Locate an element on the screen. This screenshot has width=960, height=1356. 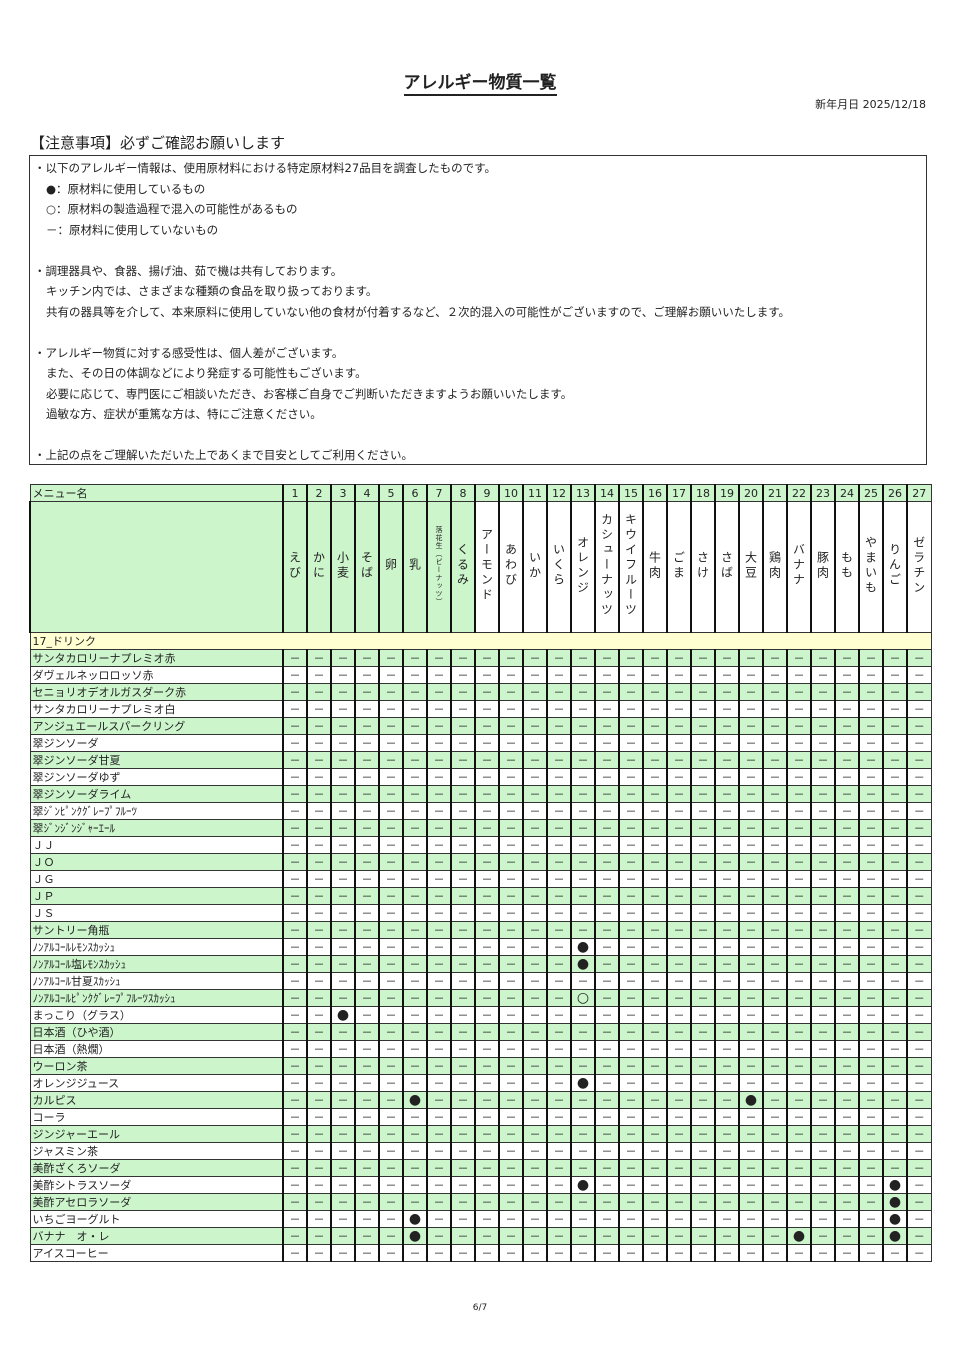
table-row: ジャスミン茶－－－－－－－－－－－－－－－－－－－－－－－－－－－ is located at coordinates (480, 1151).